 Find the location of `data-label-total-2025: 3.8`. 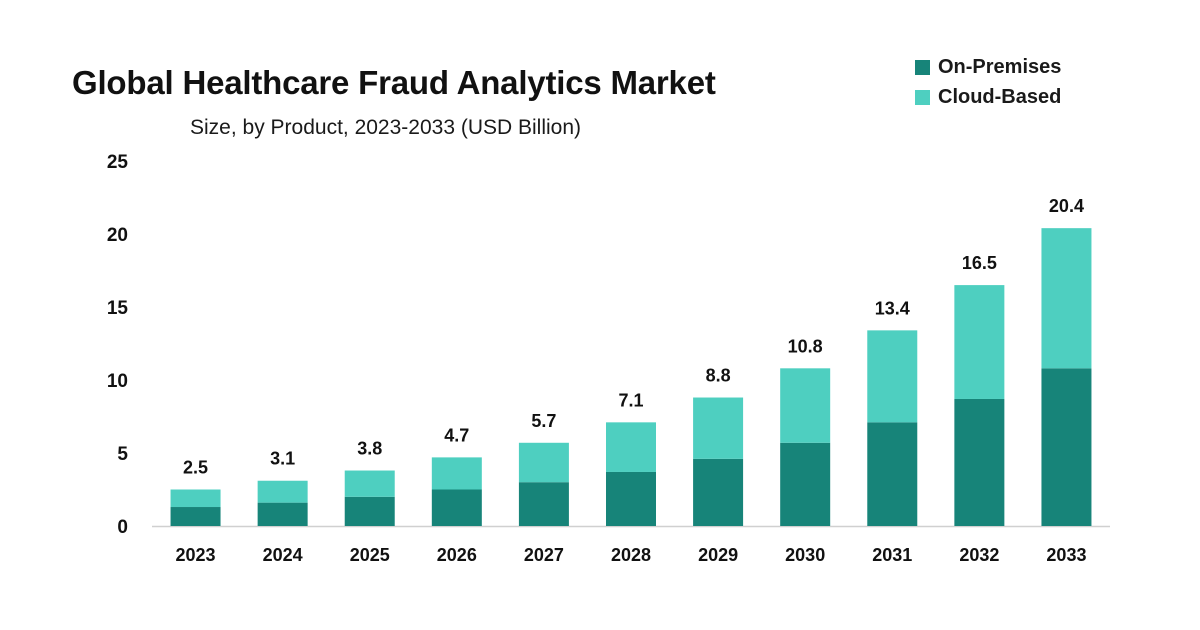

data-label-total-2025: 3.8 is located at coordinates (369, 449).